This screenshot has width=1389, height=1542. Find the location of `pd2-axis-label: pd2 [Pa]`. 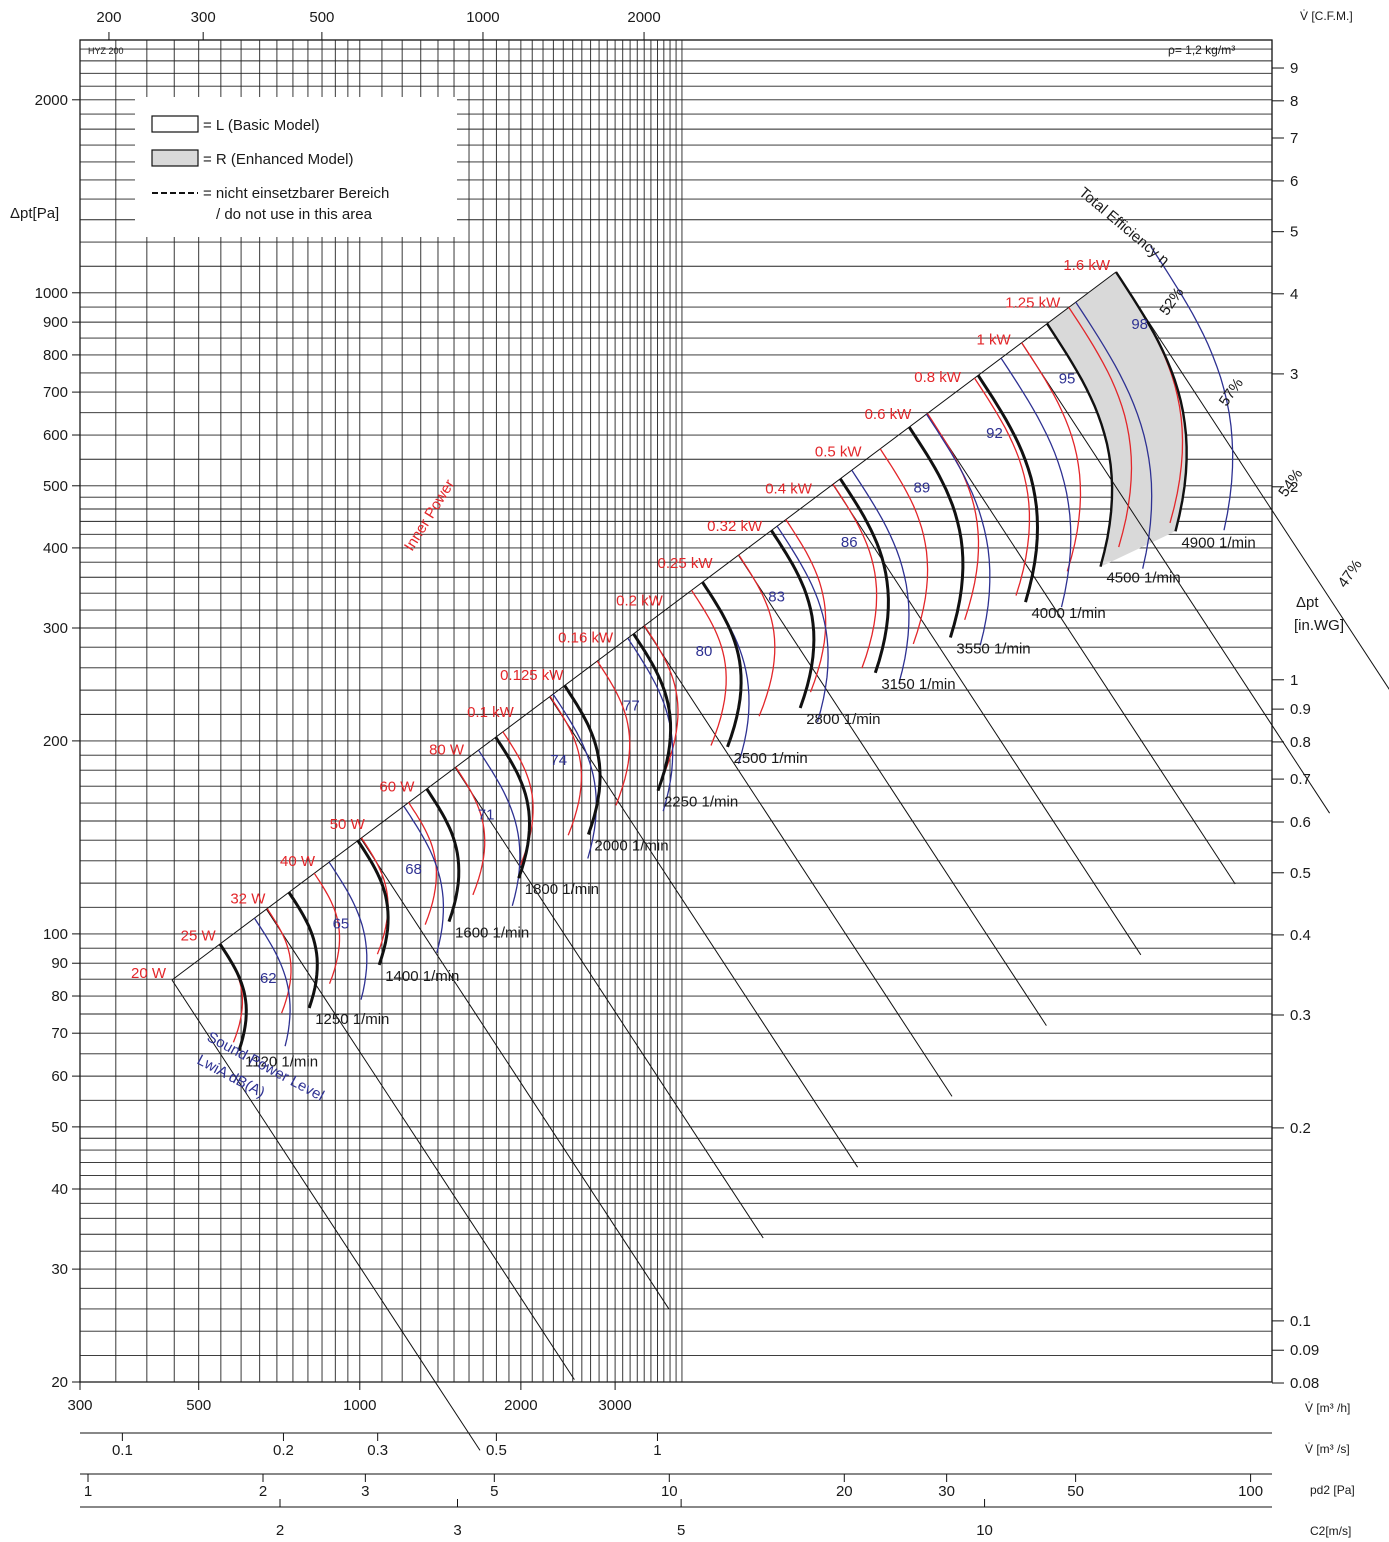

pd2-axis-label: pd2 [Pa] is located at coordinates (1332, 1490).